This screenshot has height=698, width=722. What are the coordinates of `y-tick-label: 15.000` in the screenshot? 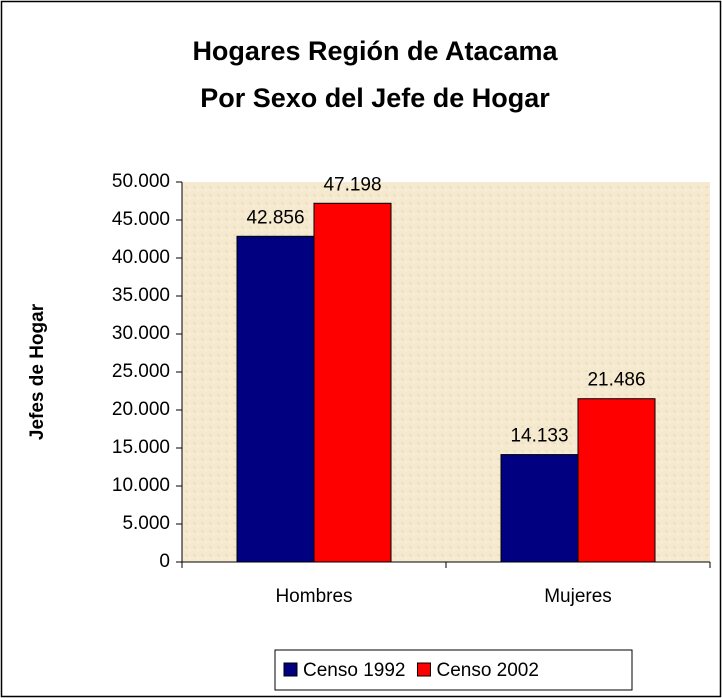 It's located at (141, 447).